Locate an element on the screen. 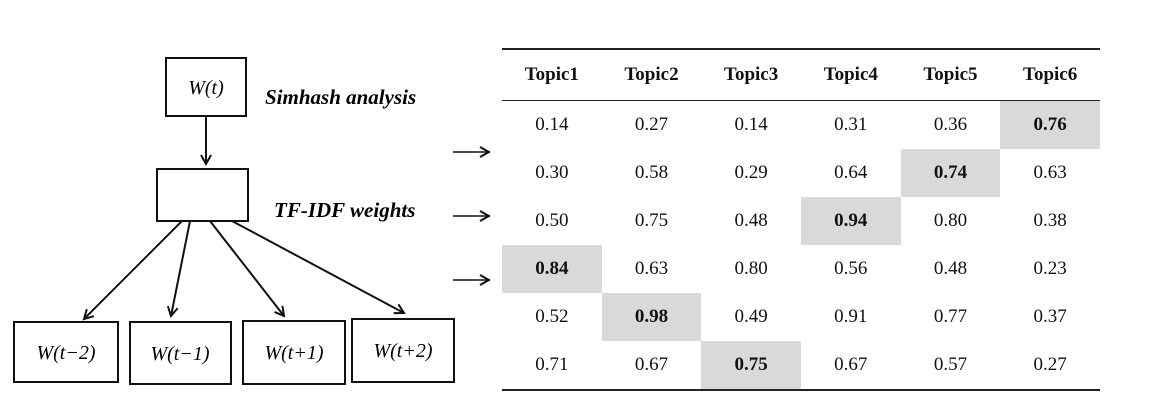  column-header: Topic5 is located at coordinates (950, 74).